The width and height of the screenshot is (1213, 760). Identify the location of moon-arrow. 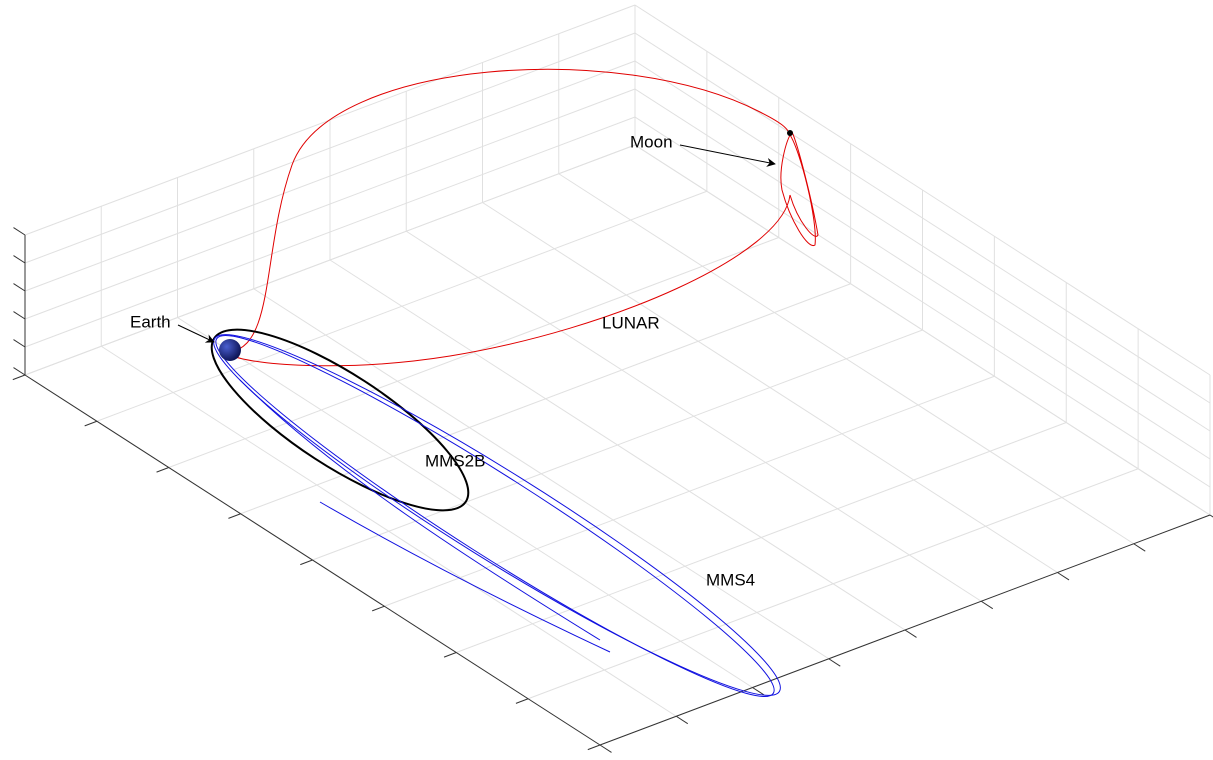
(727, 155).